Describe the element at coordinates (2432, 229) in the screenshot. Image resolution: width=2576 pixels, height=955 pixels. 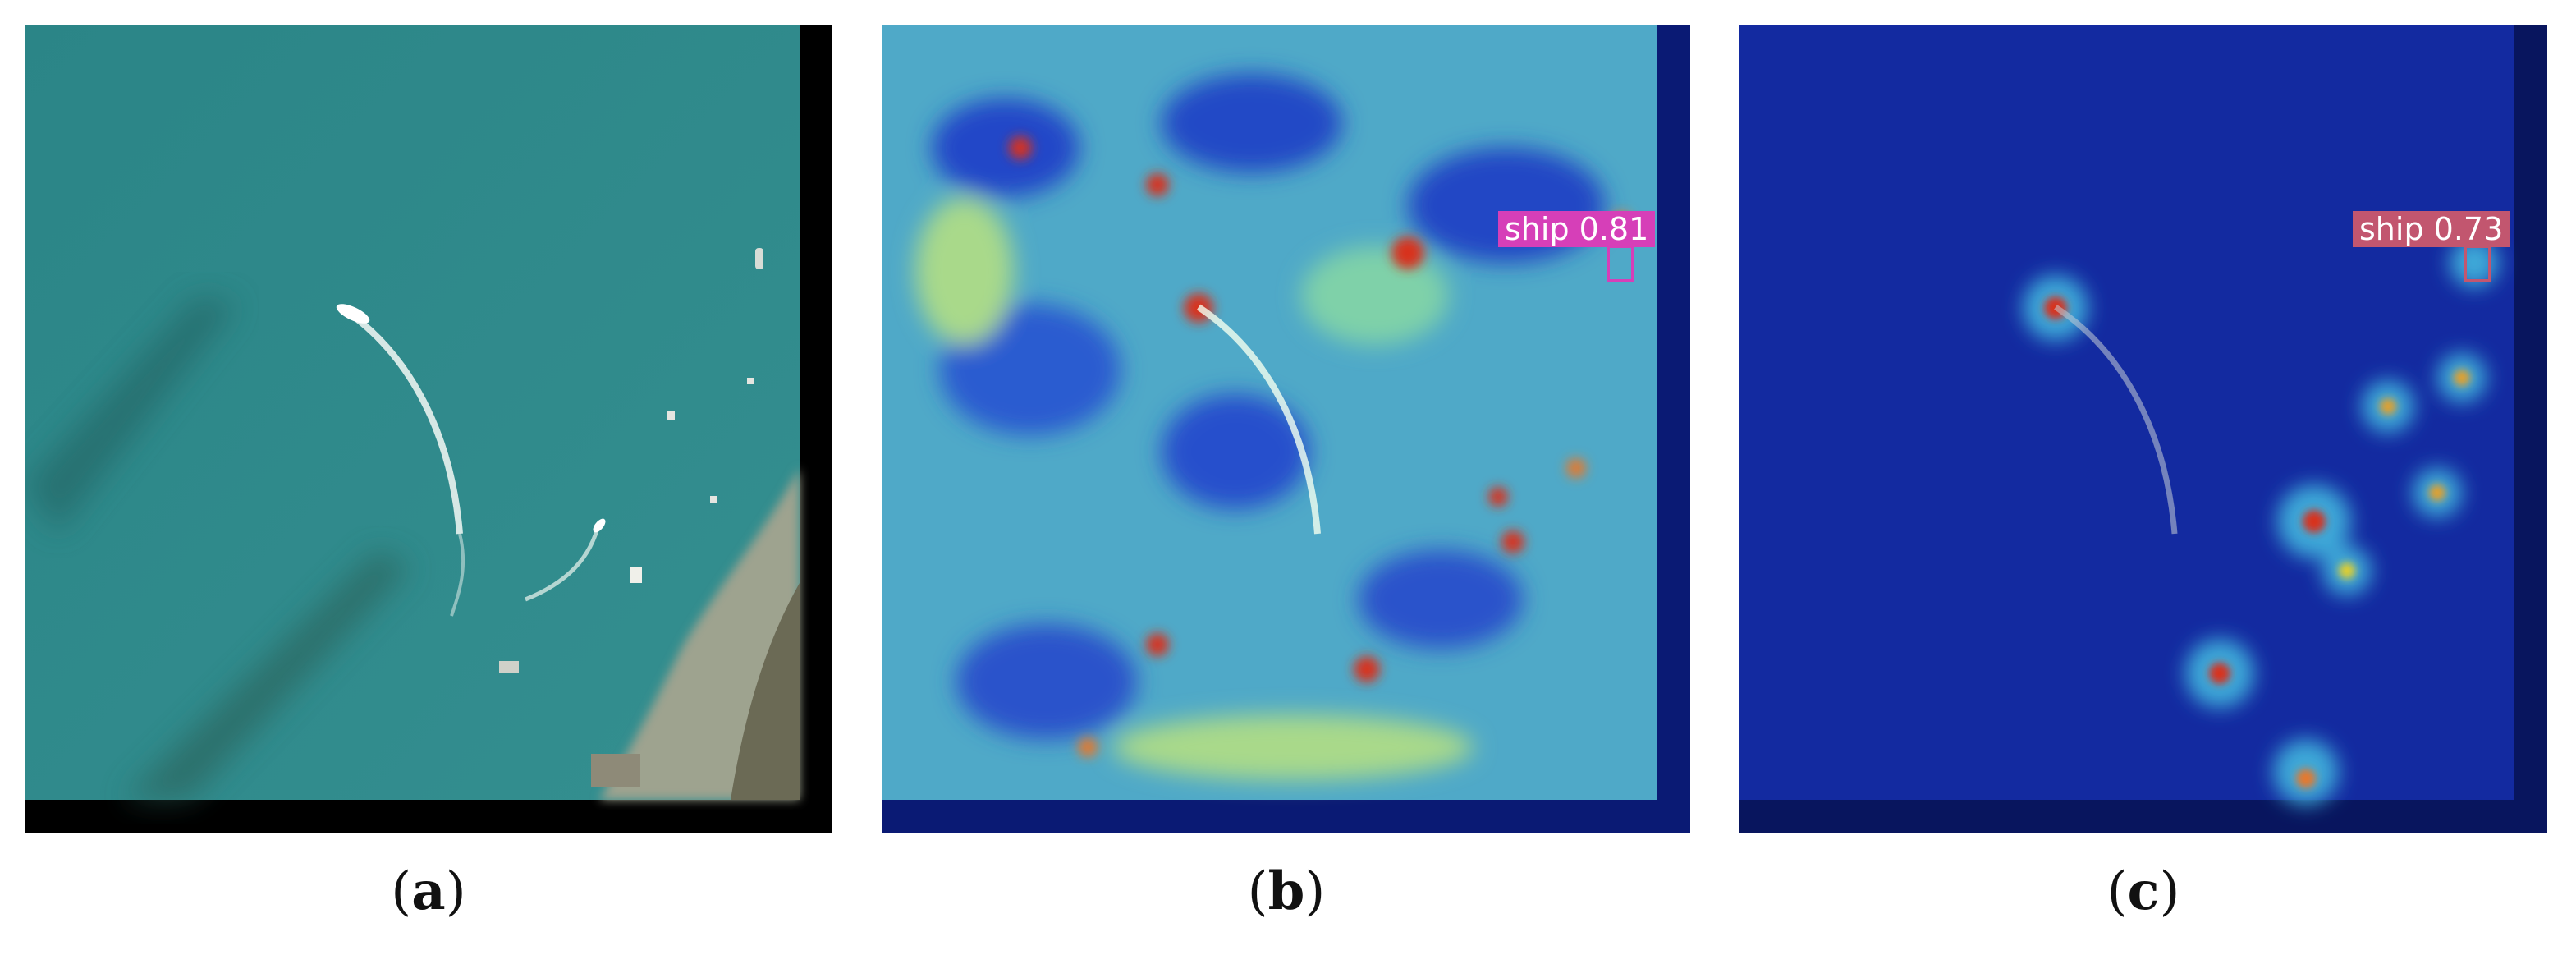
I see `detection-label-c: ship 0.73` at that location.